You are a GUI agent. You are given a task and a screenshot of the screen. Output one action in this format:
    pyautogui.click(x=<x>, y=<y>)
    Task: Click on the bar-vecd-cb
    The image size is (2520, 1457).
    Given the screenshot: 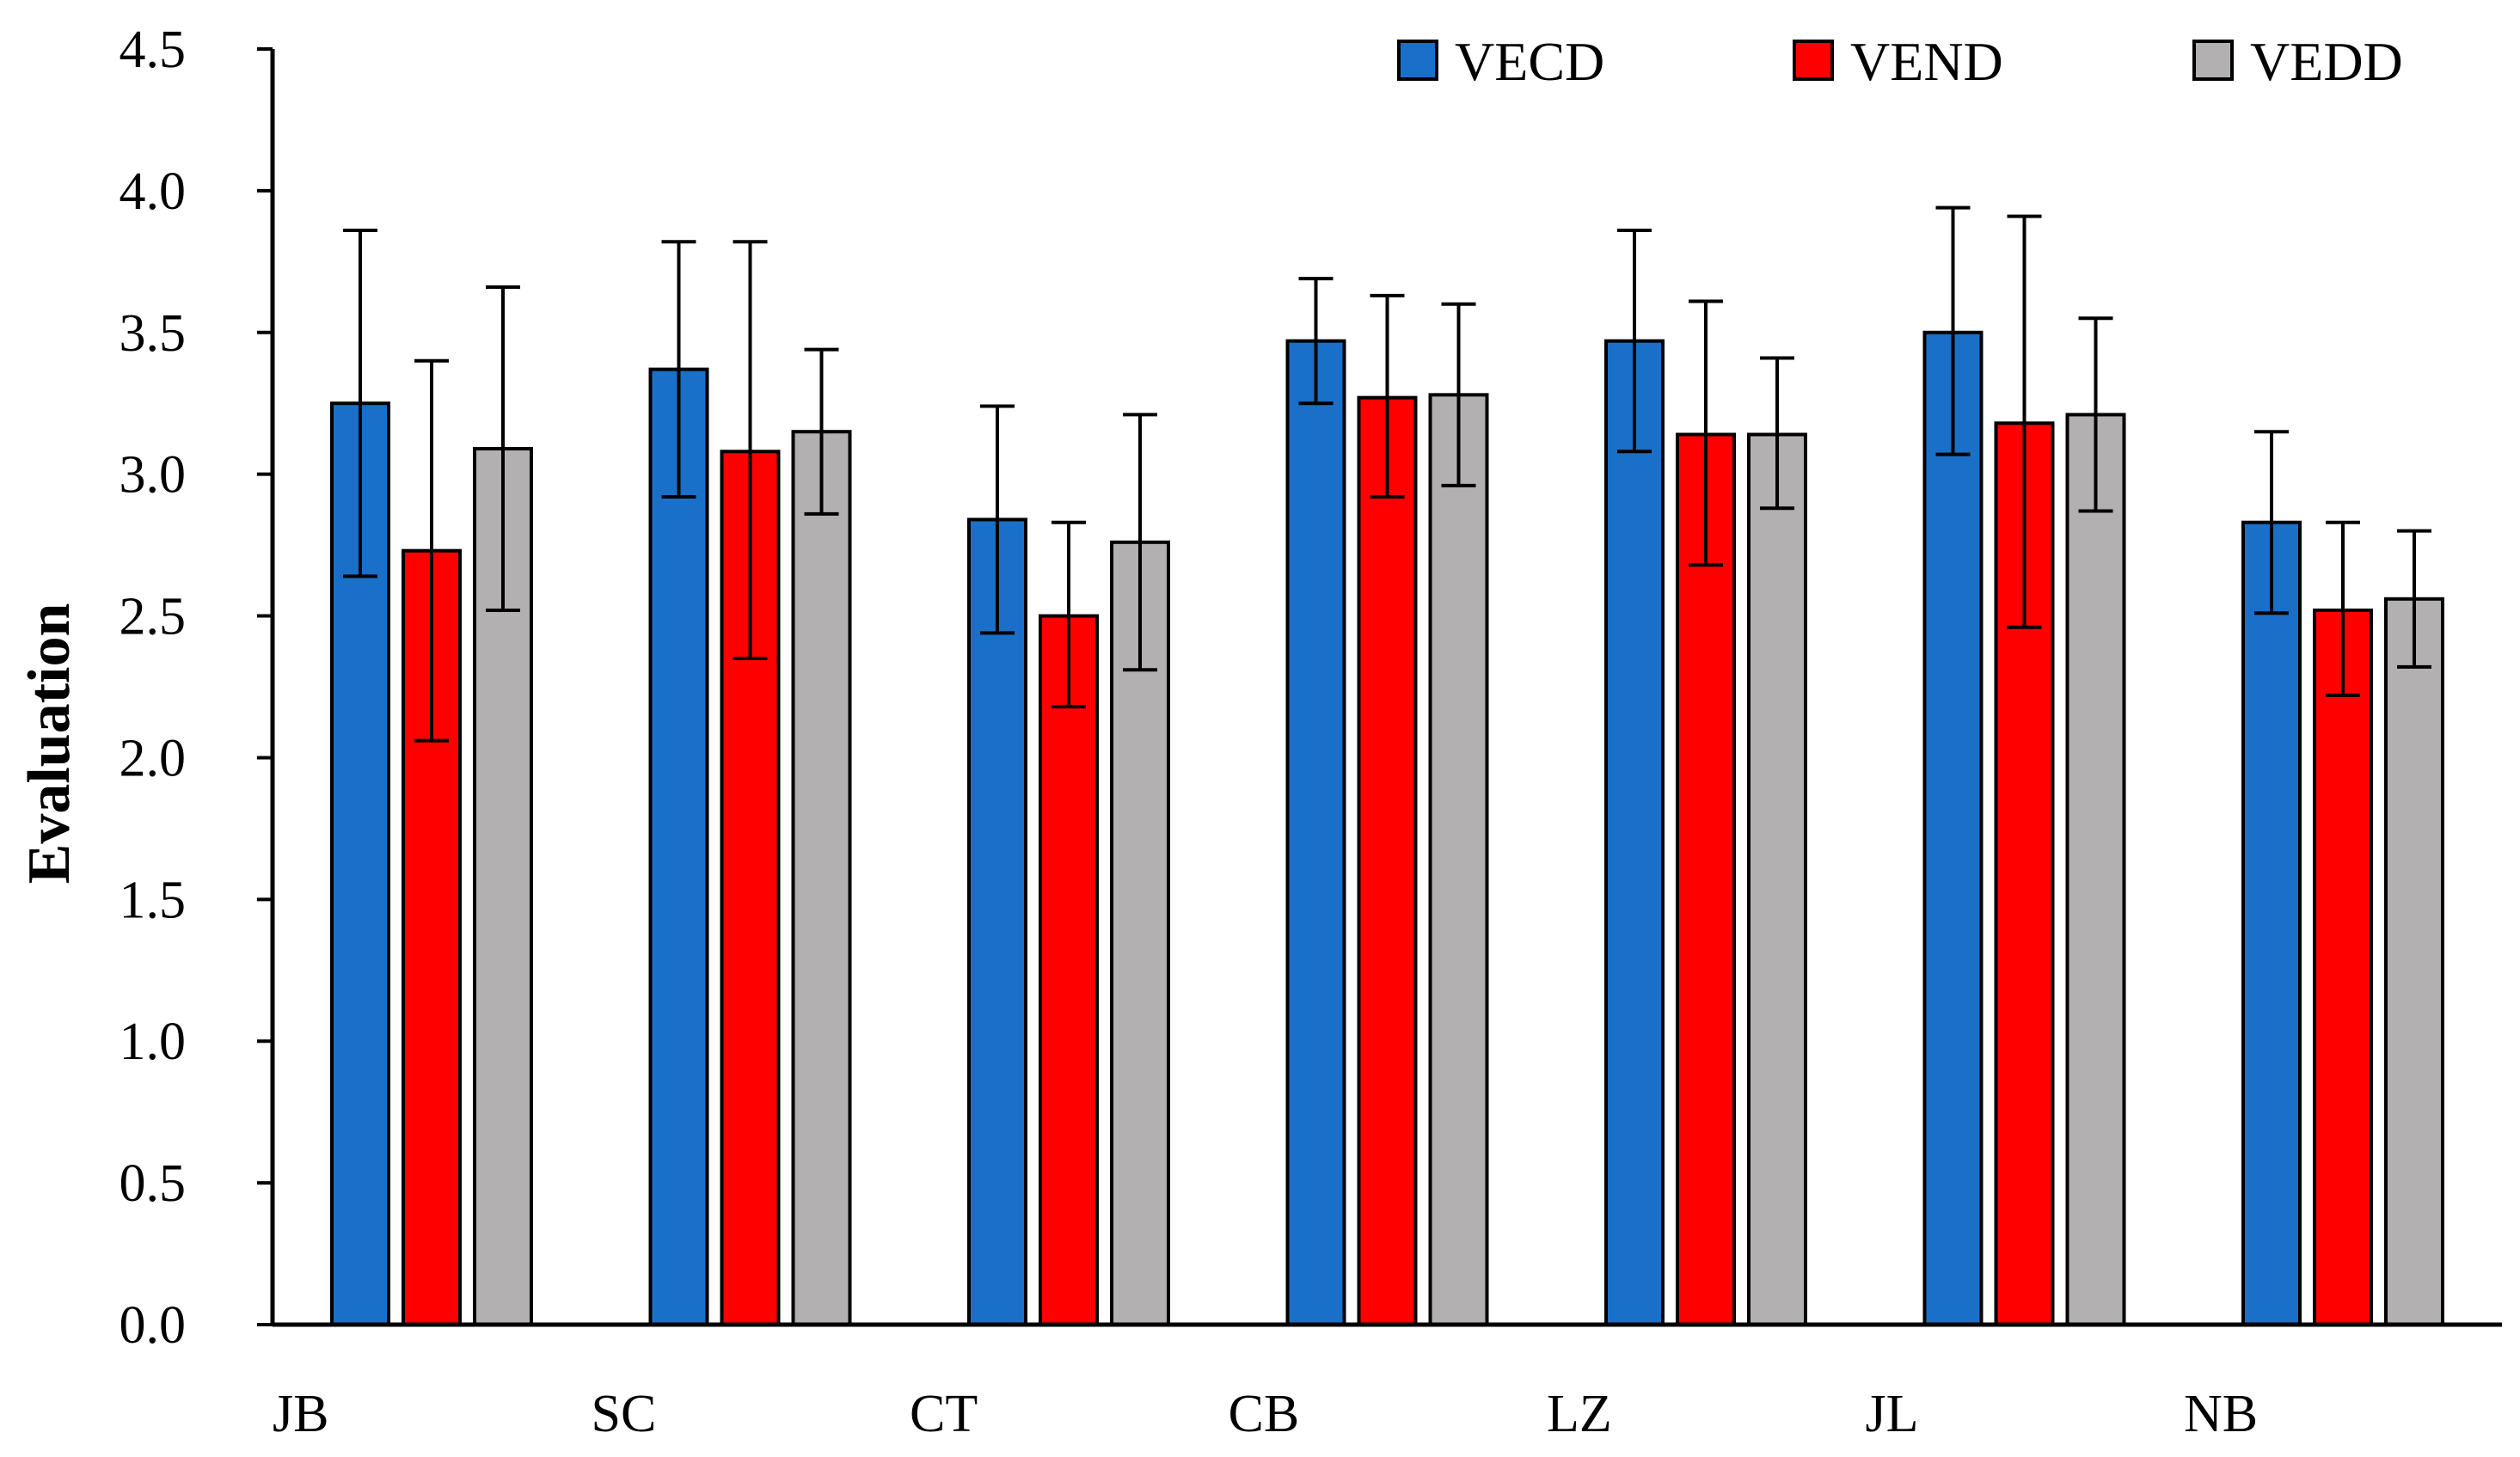 What is the action you would take?
    pyautogui.click(x=1316, y=832)
    